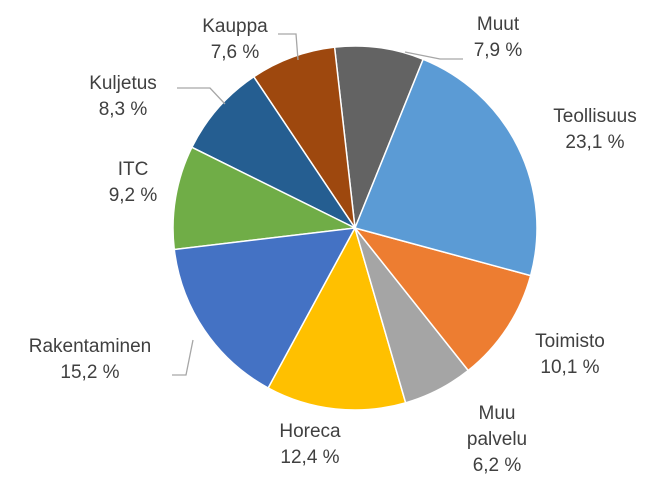  Describe the element at coordinates (123, 83) in the screenshot. I see `category-label: Kuljetus` at that location.